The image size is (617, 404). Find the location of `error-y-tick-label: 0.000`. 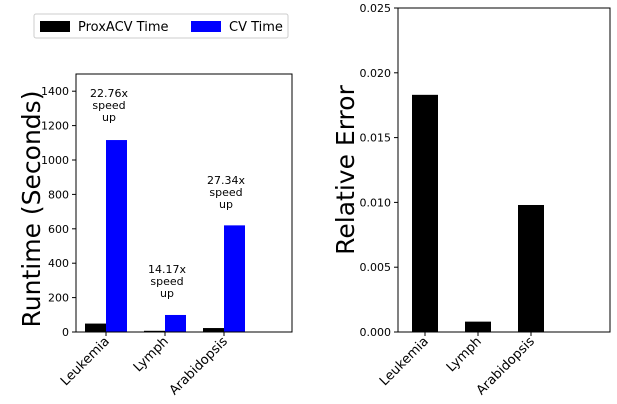

error-y-tick-label: 0.000 is located at coordinates (376, 332).